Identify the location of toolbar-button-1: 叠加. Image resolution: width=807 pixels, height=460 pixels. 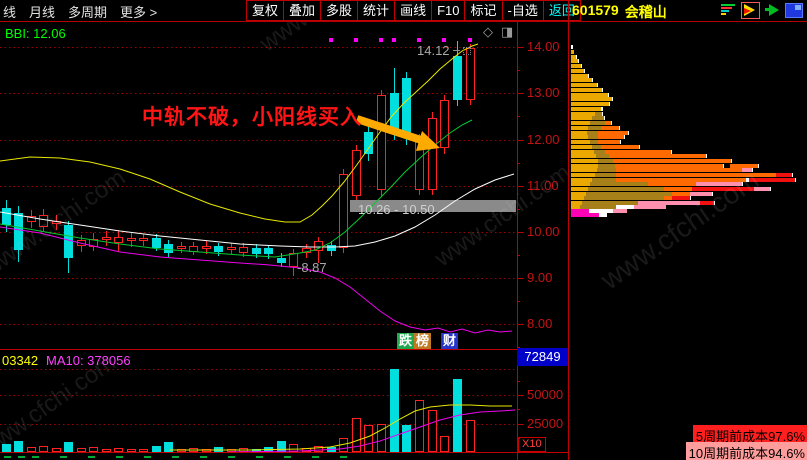
(302, 10).